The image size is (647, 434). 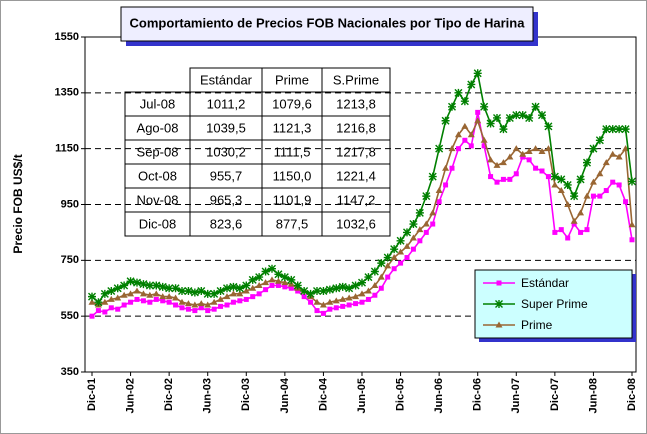 I want to click on title-box, so click(x=327, y=24).